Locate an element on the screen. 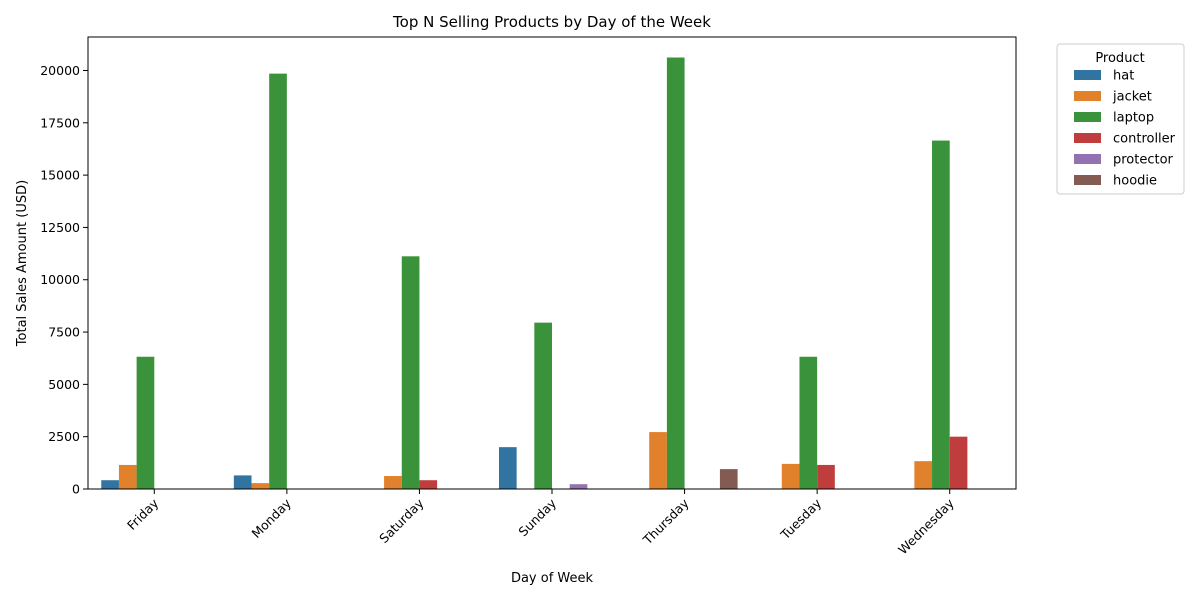  bar-protector-sunday is located at coordinates (578, 486).